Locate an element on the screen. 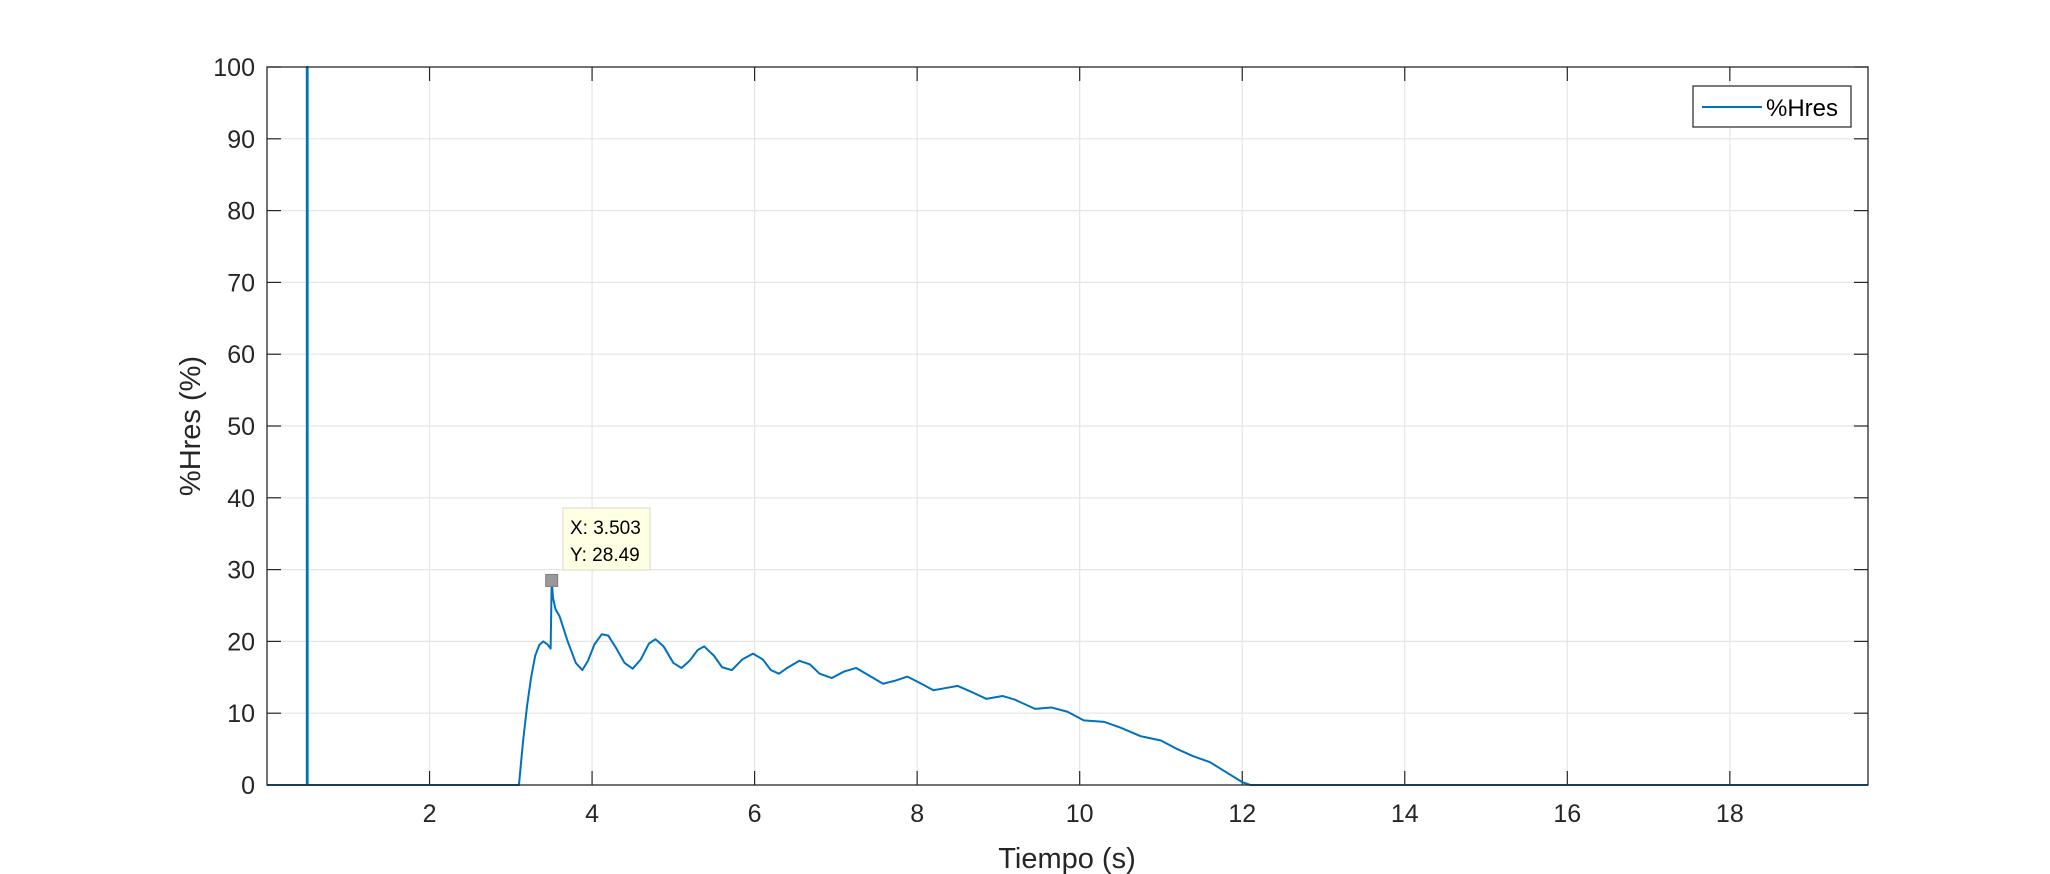 This screenshot has width=2050, height=874. x-axis-label: Tiempo (s) is located at coordinates (1067, 858).